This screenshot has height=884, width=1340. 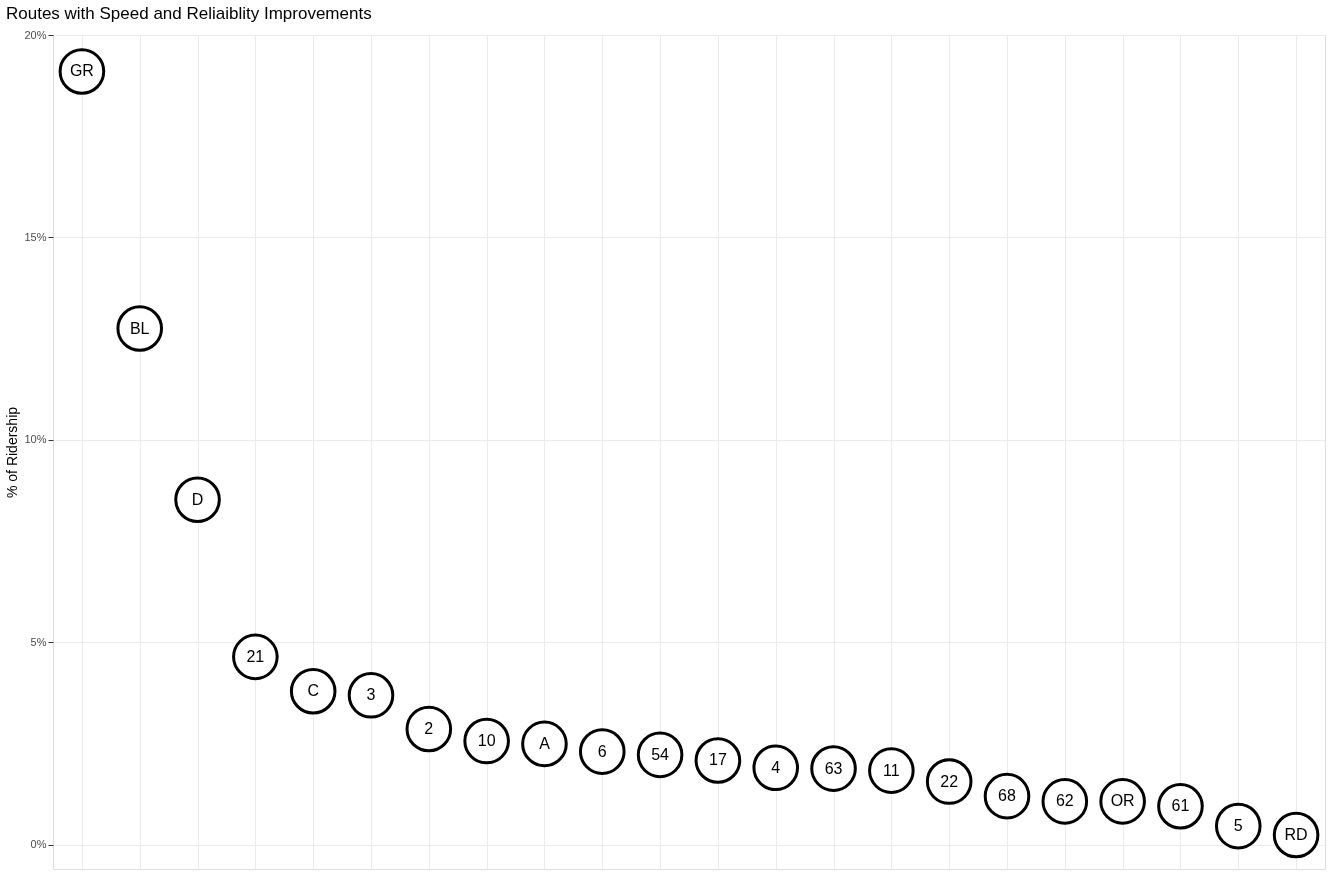 I want to click on annotation: 5, so click(x=1238, y=826).